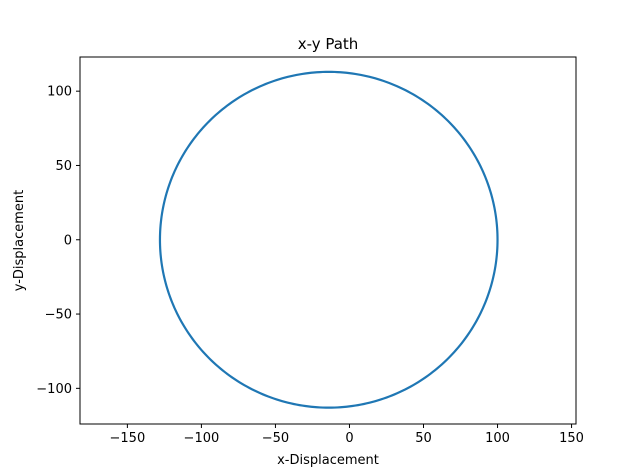 The width and height of the screenshot is (640, 476). Describe the element at coordinates (349, 438) in the screenshot. I see `x-tick-label: 0` at that location.